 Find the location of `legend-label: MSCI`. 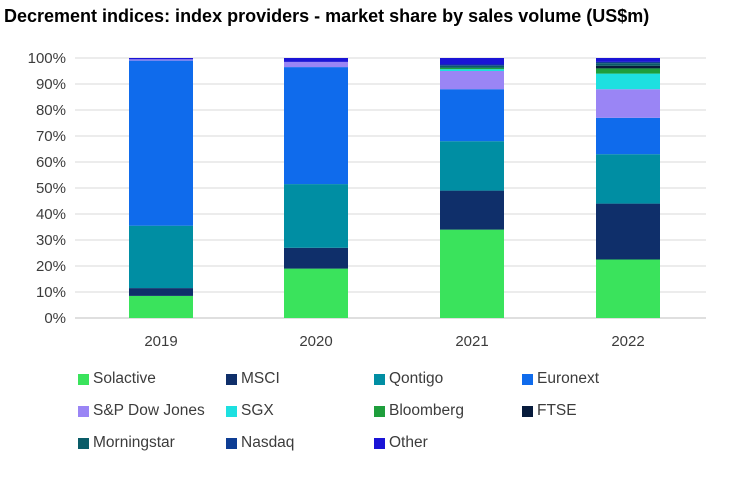

legend-label: MSCI is located at coordinates (260, 378).